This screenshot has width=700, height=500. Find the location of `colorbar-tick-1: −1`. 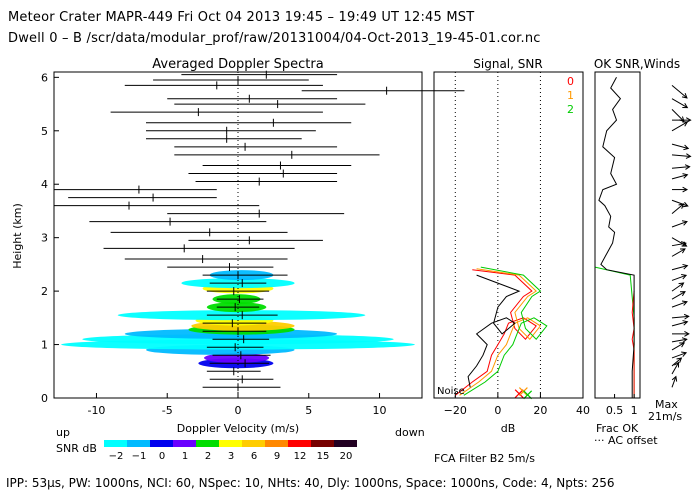

colorbar-tick-1: −1 is located at coordinates (139, 456).